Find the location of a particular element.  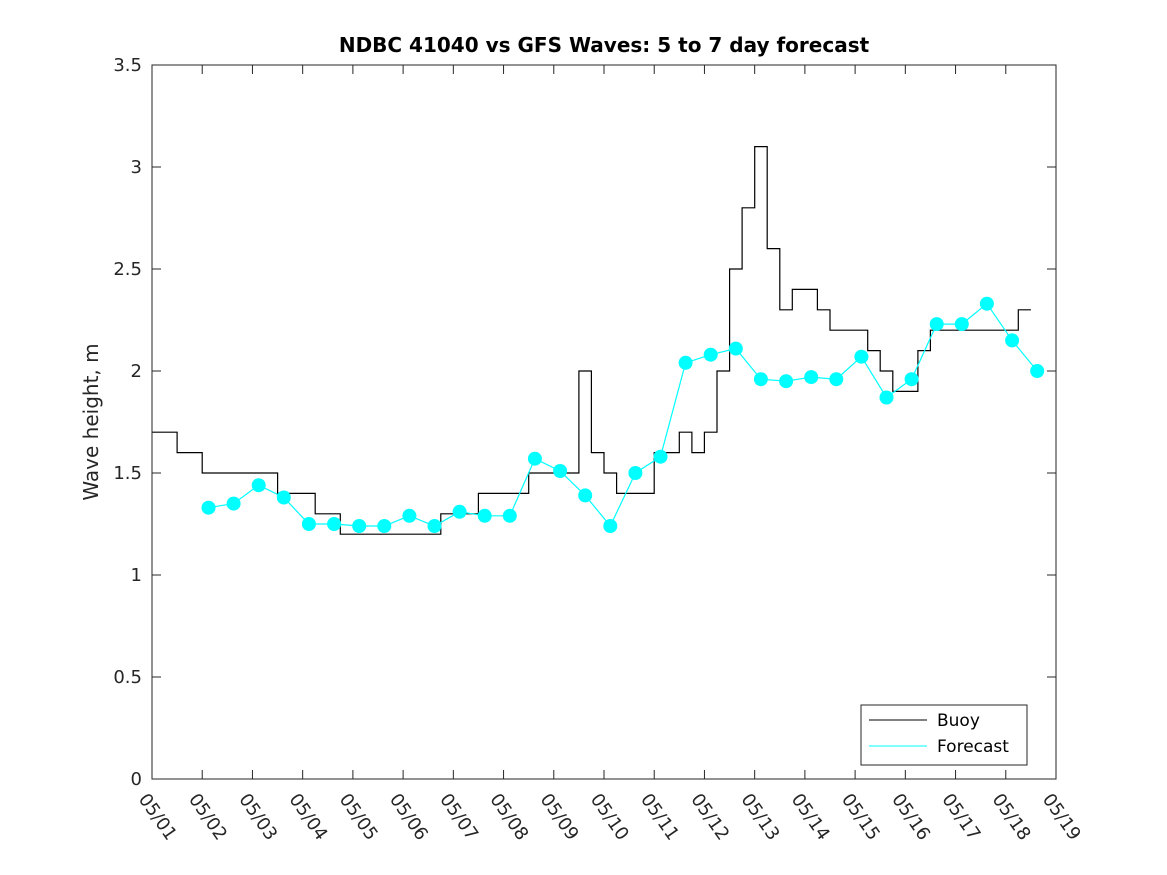

y-tick-label: 0.5 is located at coordinates (127, 677).